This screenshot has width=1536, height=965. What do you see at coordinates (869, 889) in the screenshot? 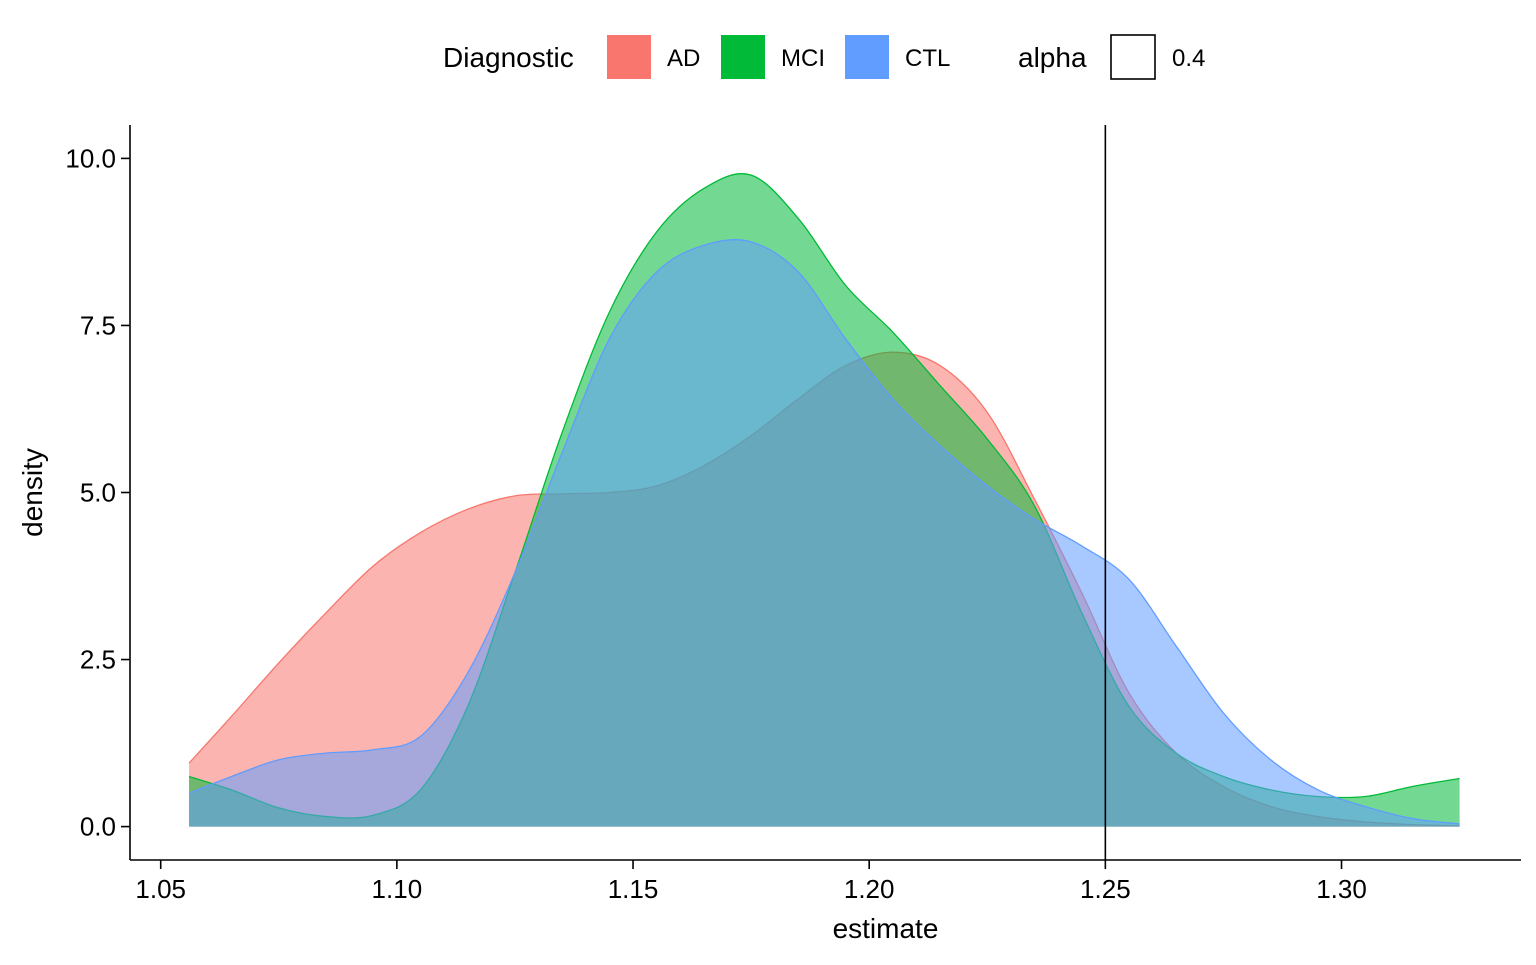
I see `x-tick-label: 1.20` at bounding box center [869, 889].